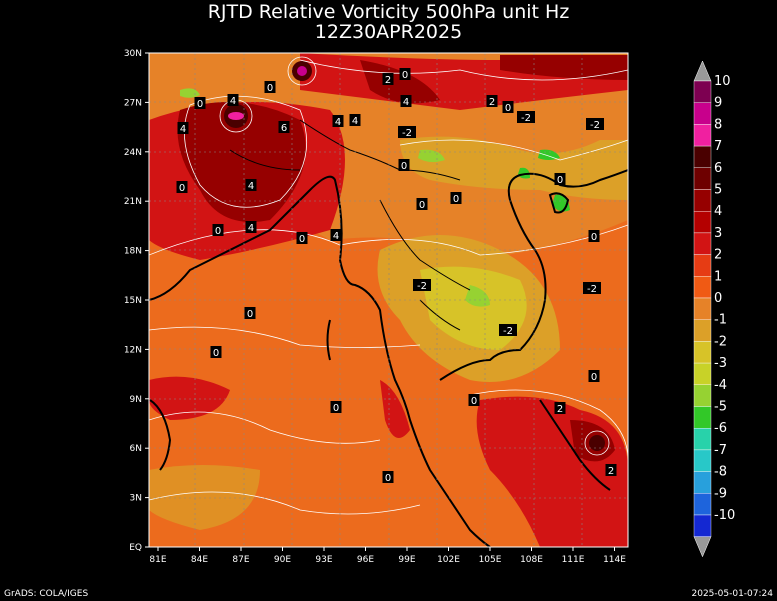  I want to click on lon-label: 90E, so click(282, 560).